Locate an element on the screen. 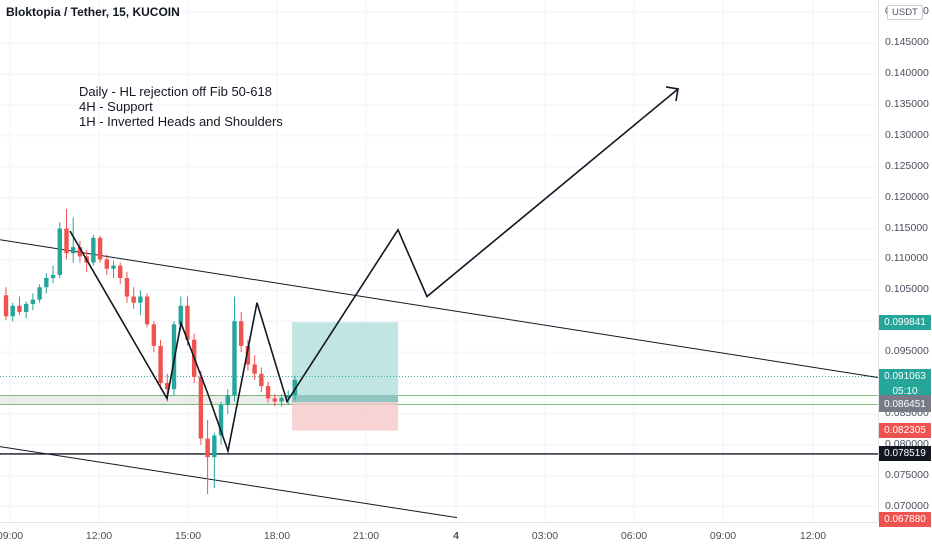 Image resolution: width=932 pixels, height=551 pixels. position-target-zone is located at coordinates (345, 362).